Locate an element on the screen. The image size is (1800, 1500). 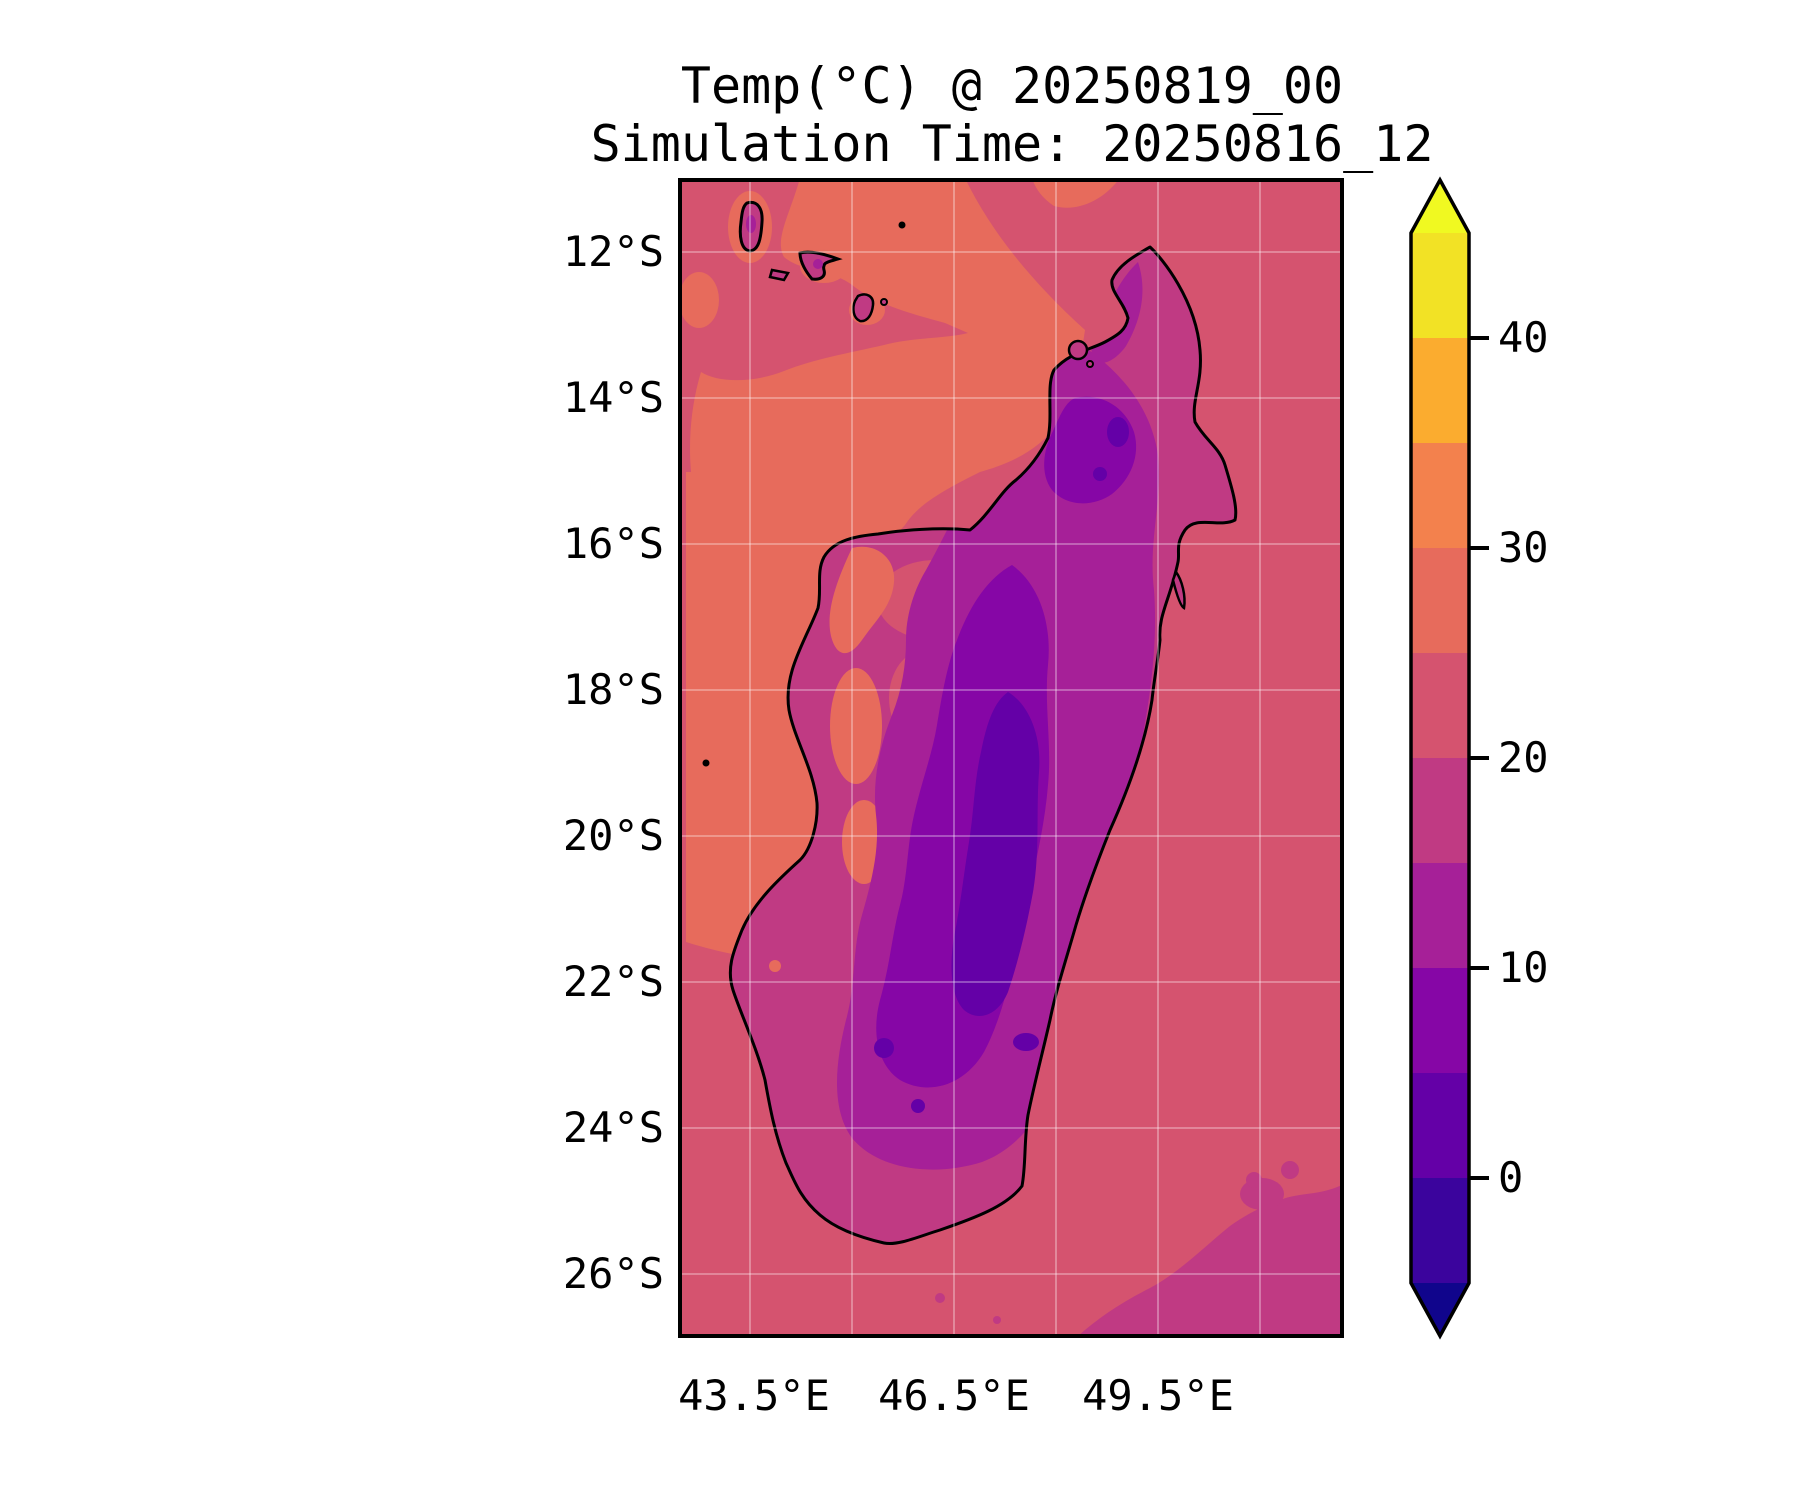
x-tick-43-5e: 43.5°E is located at coordinates (754, 1395).